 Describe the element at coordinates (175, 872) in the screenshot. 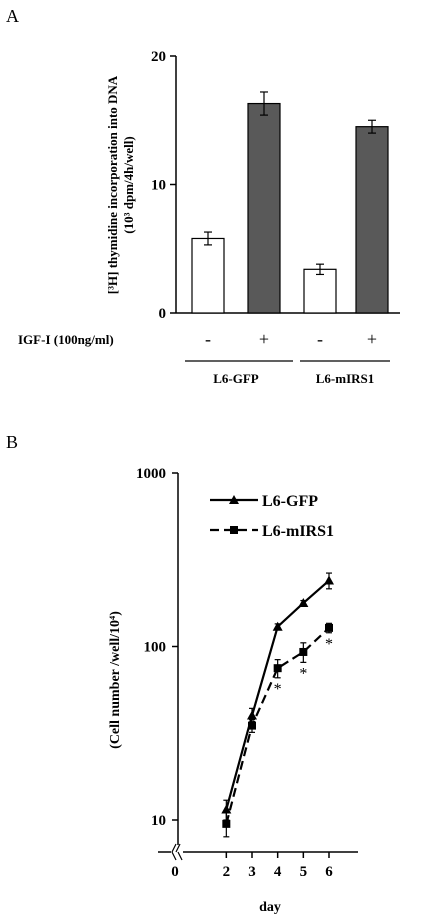

I see `x-tick-label: 0` at that location.